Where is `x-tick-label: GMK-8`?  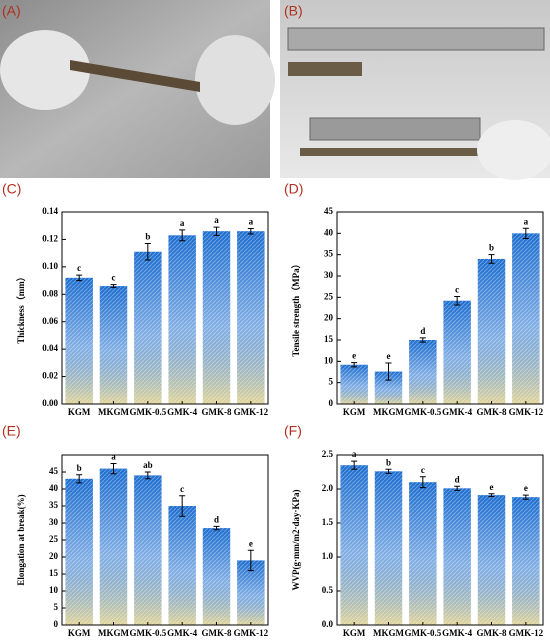
x-tick-label: GMK-8 is located at coordinates (217, 633).